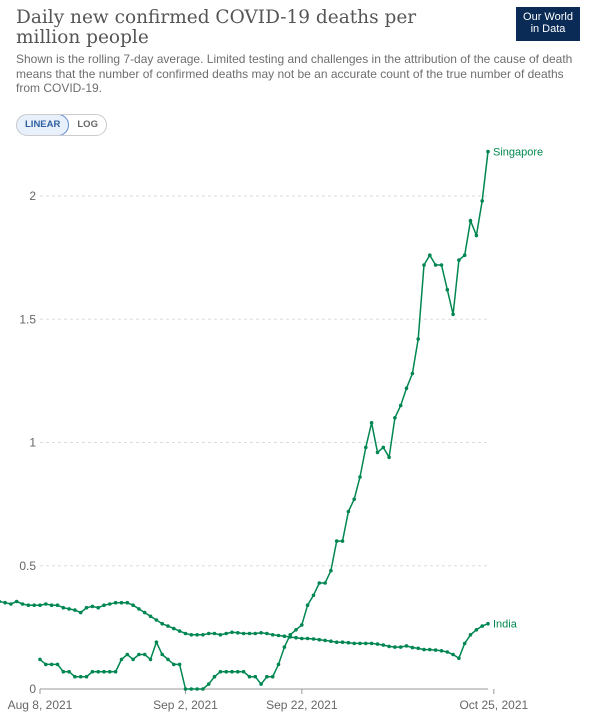 The width and height of the screenshot is (598, 719). I want to click on owid-logo: Our World in Data, so click(548, 24).